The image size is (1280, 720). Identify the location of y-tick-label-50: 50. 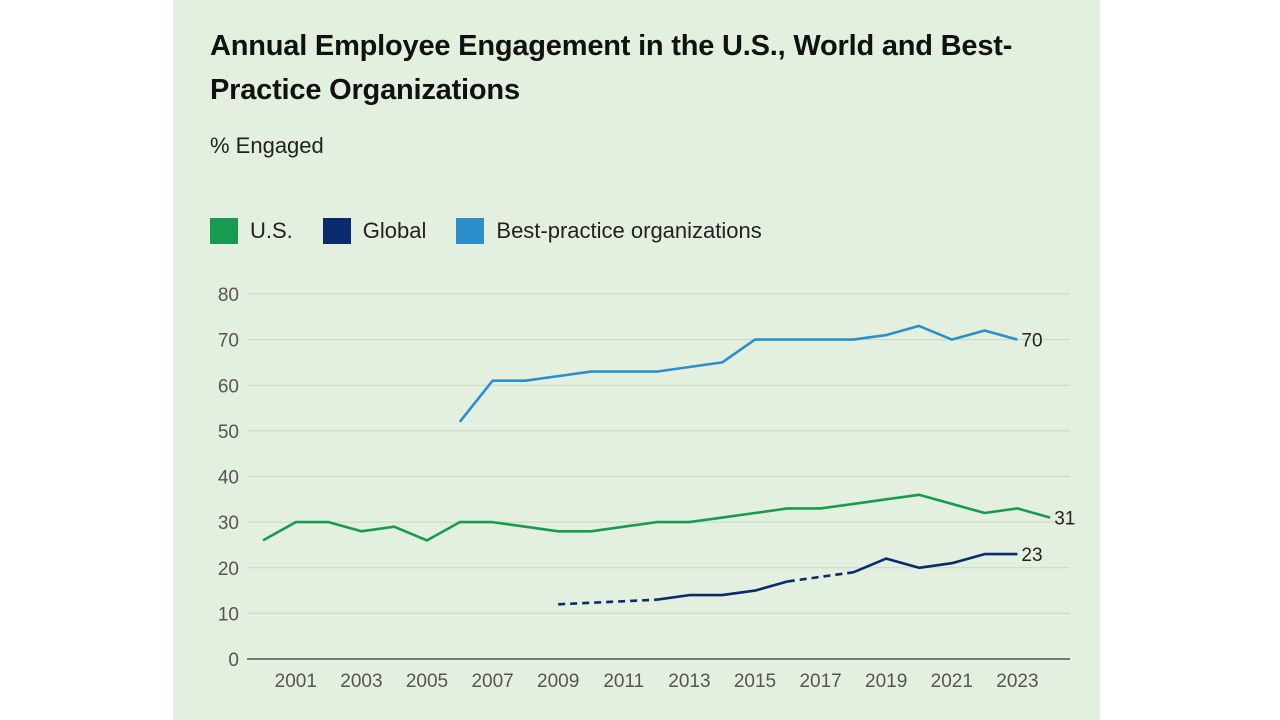
(228, 432).